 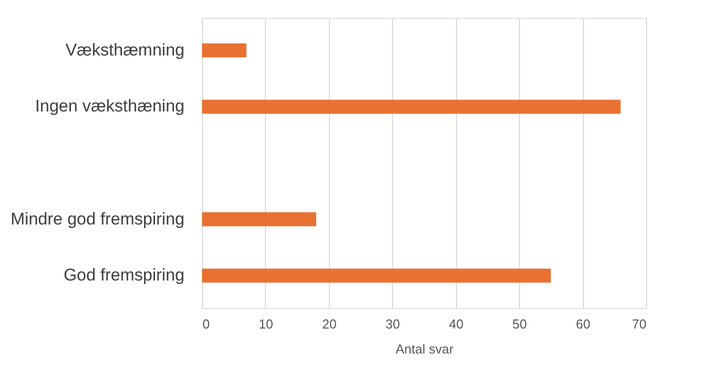 What do you see at coordinates (583, 324) in the screenshot?
I see `x-tick-label: 60` at bounding box center [583, 324].